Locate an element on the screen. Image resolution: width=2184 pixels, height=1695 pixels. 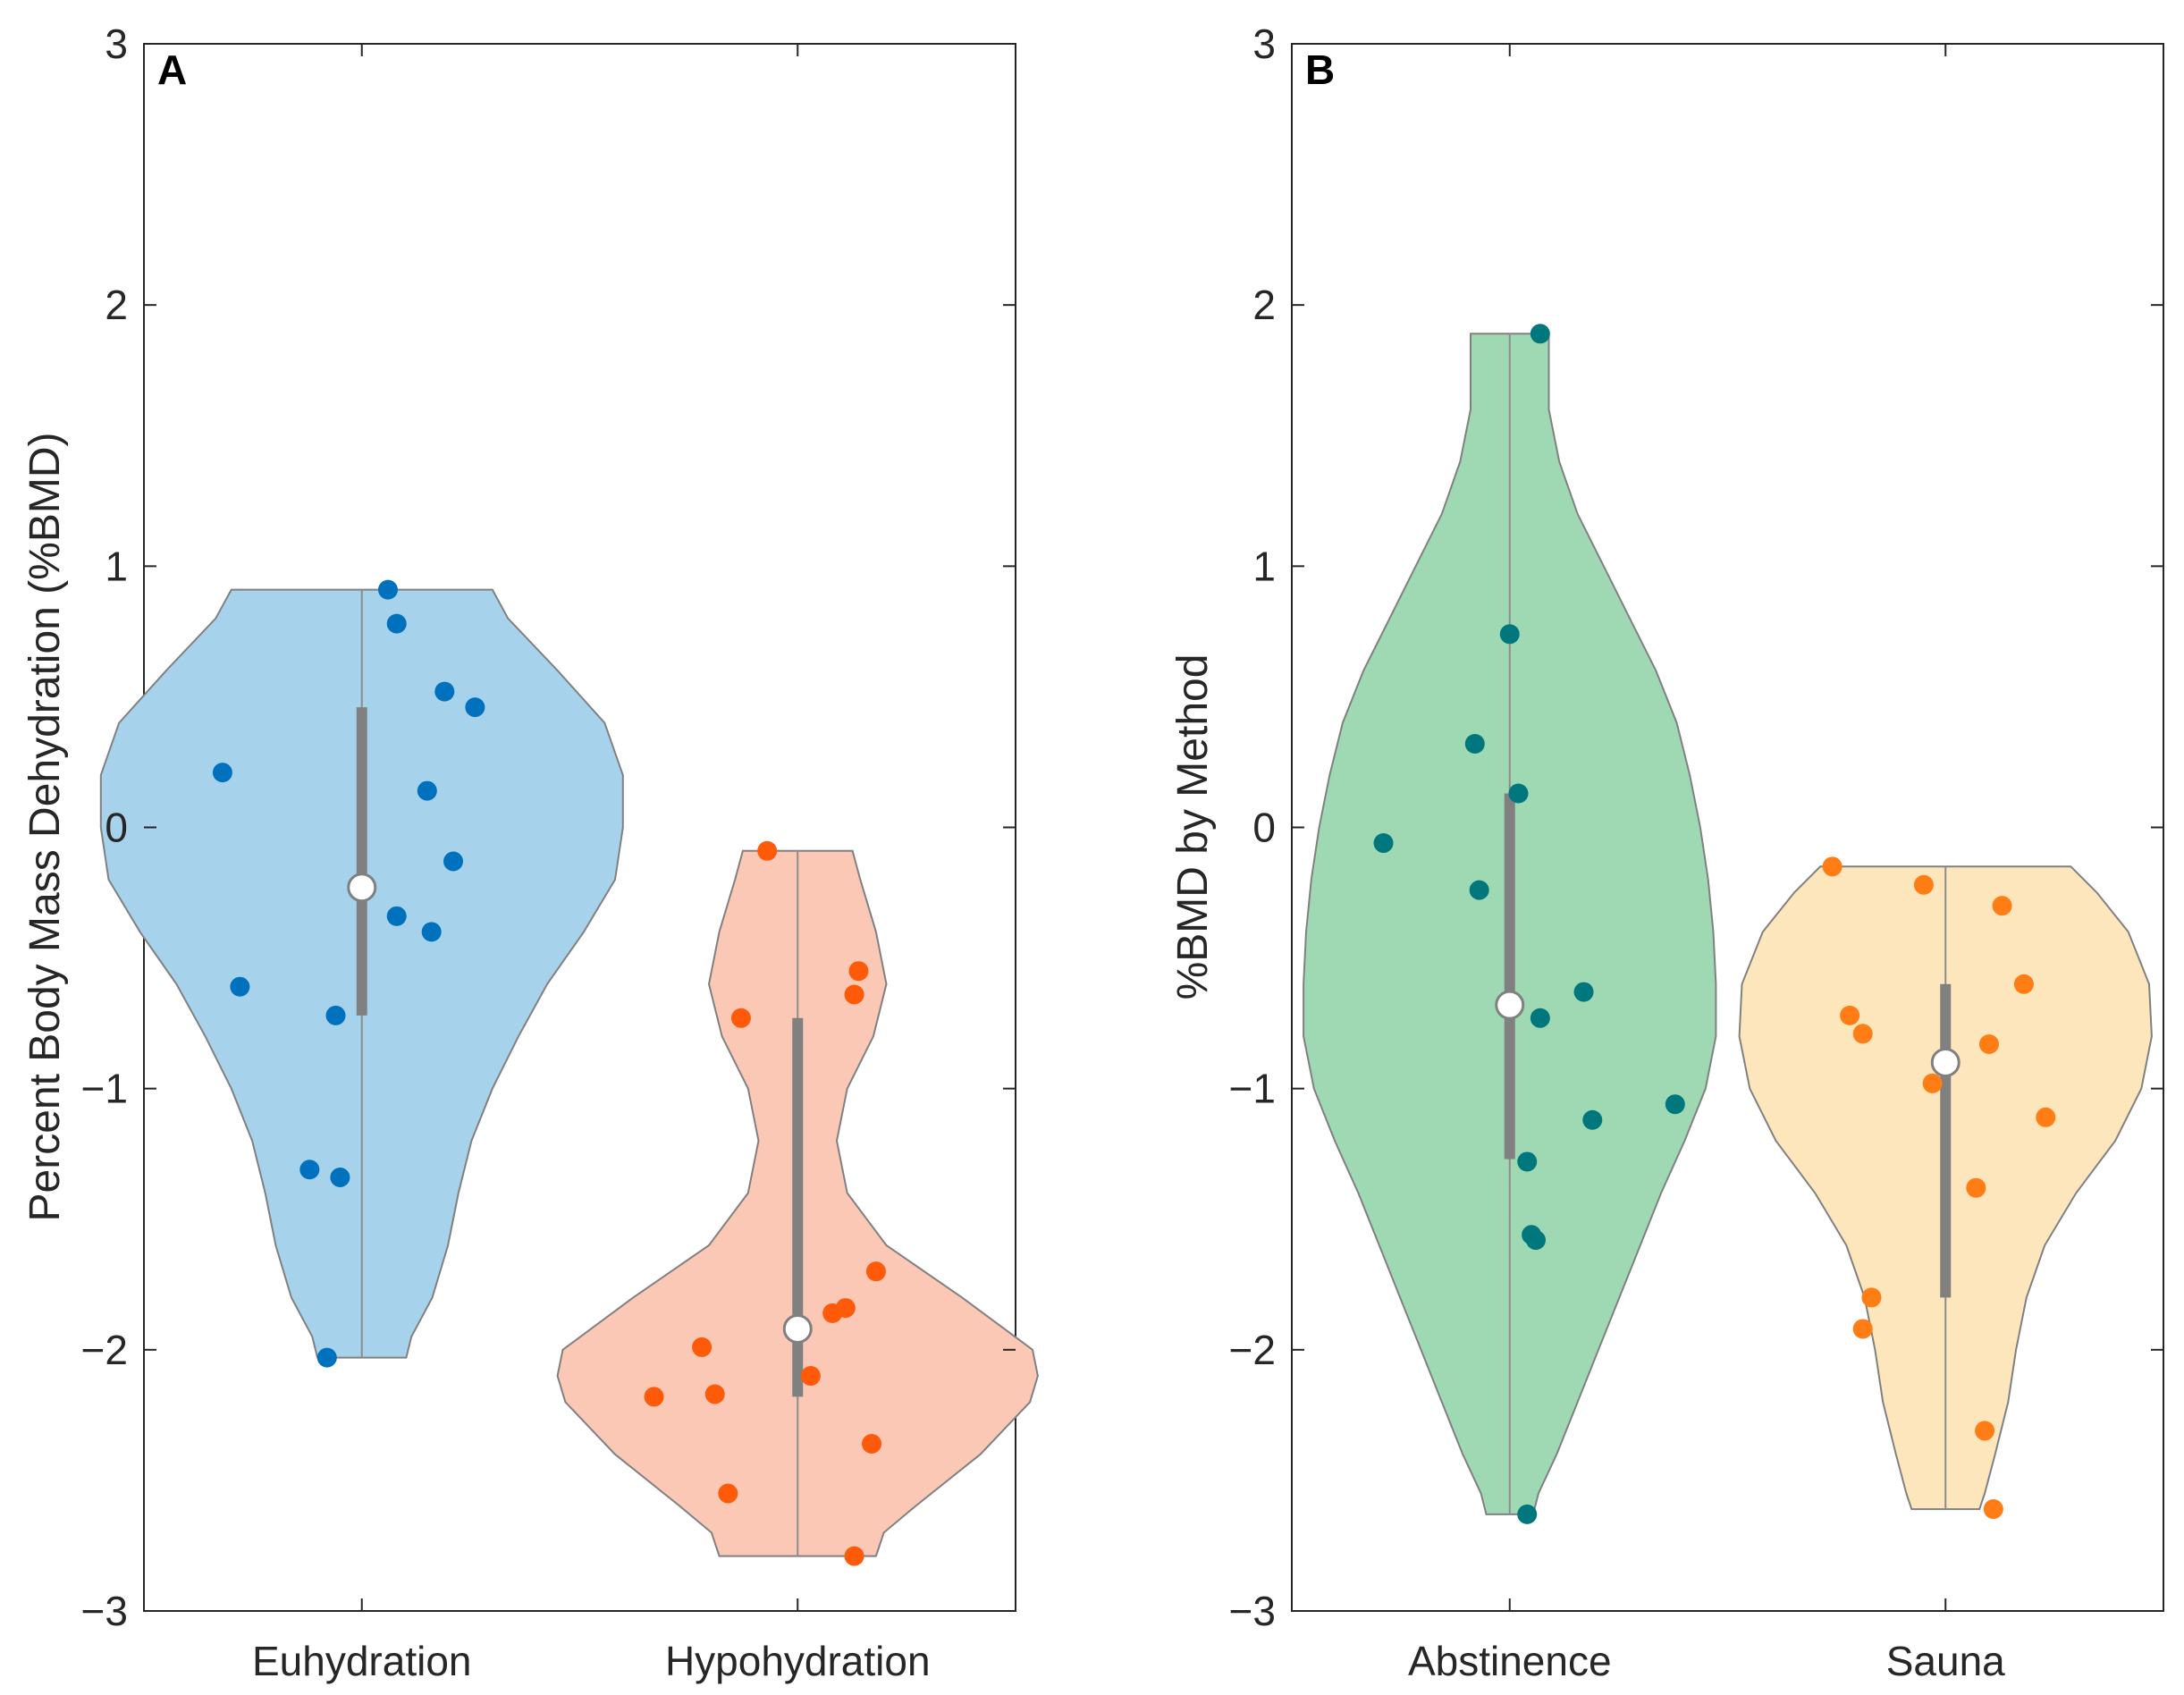
violin-hypohydration is located at coordinates (797, 1203).